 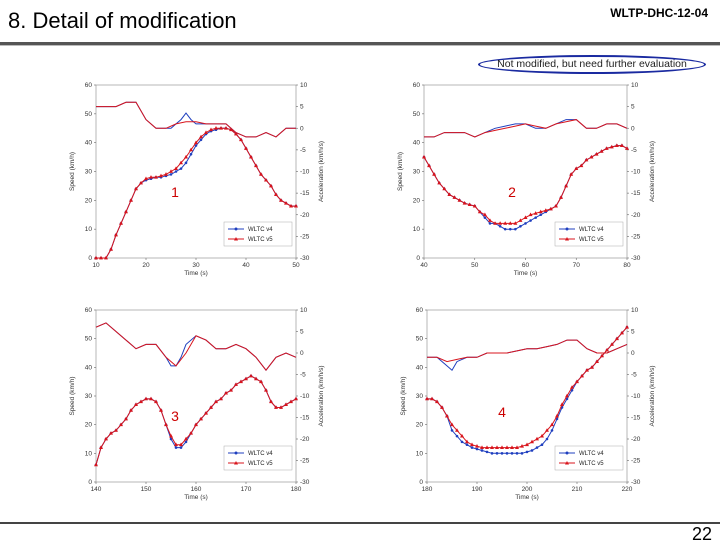 I want to click on page-number: 22, so click(x=701, y=534).